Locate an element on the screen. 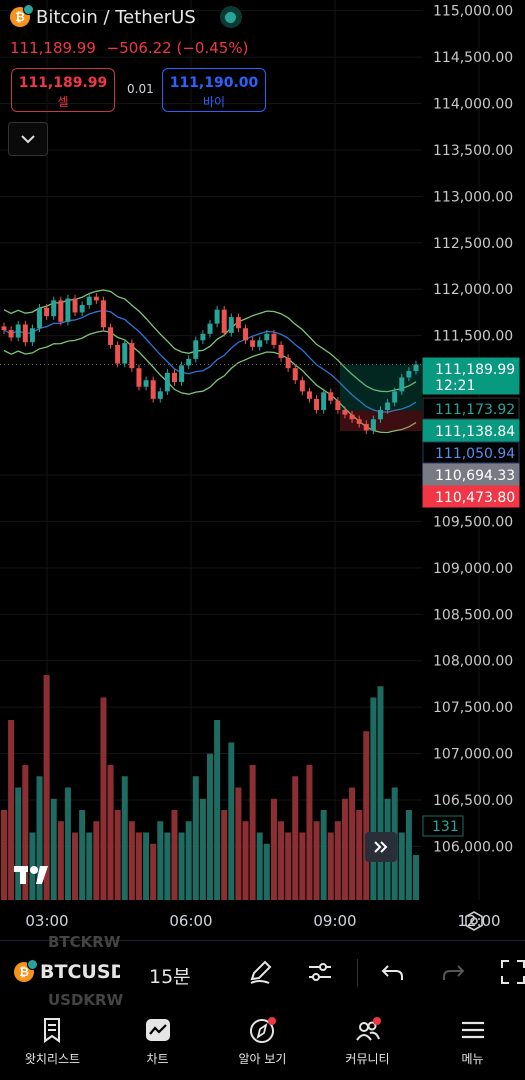 This screenshot has height=1080, width=525. chart-toolbar: BTCKRW ₿ BTCUSDT USDKRW 15분 is located at coordinates (262, 971).